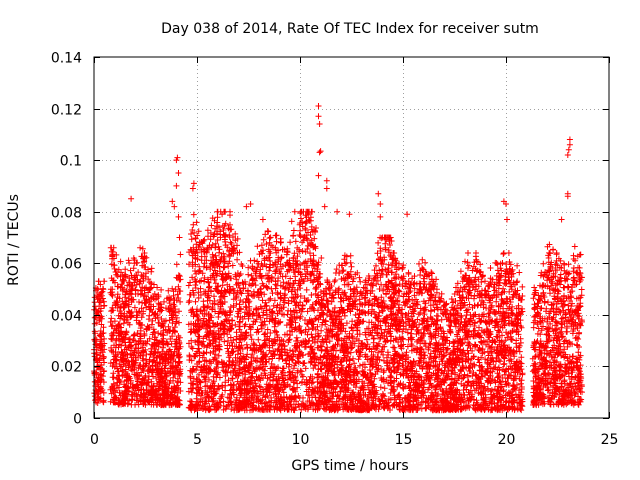 The image size is (640, 480). What do you see at coordinates (66, 59) in the screenshot?
I see `y-tick-label: 0.14` at bounding box center [66, 59].